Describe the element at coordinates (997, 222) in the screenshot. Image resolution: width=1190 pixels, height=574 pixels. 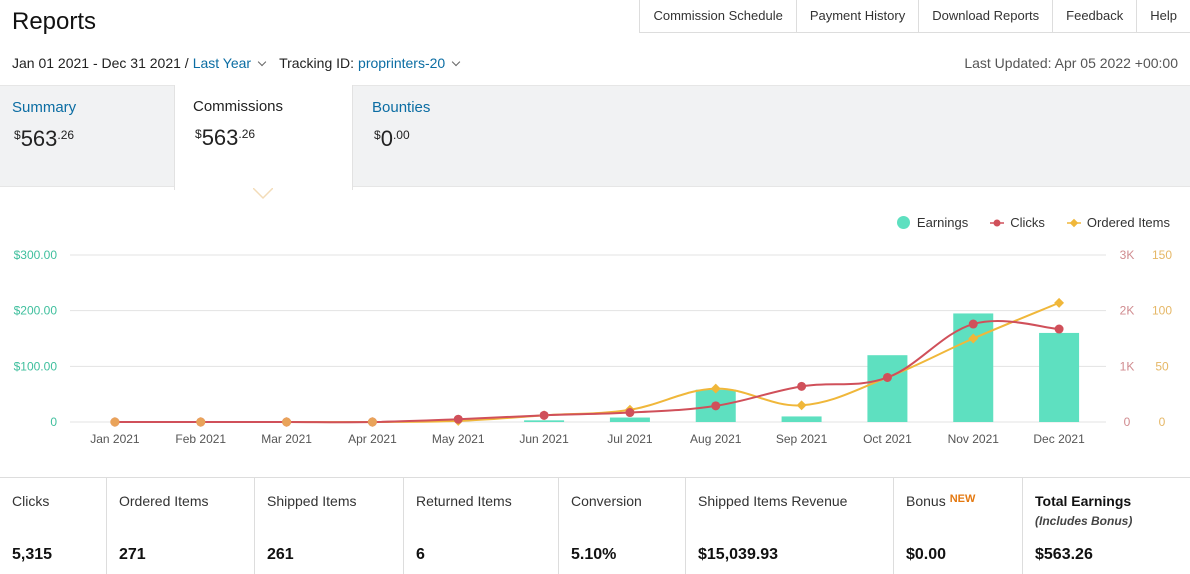
I see `clicks-marker-icon` at that location.